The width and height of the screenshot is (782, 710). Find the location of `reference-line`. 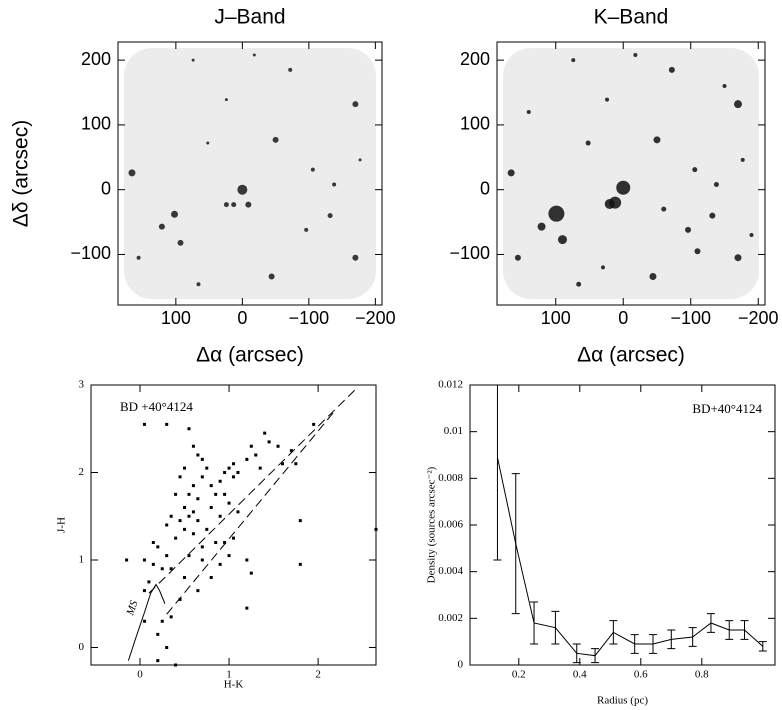

reference-line is located at coordinates (253, 490).